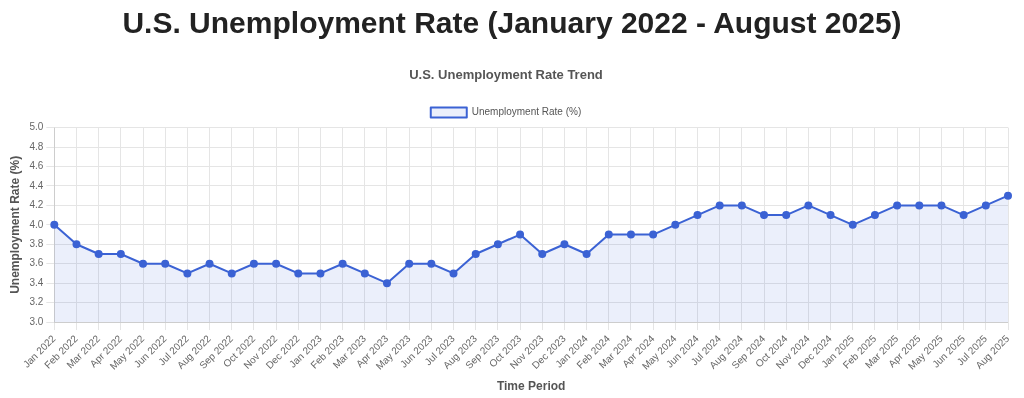 This screenshot has height=398, width=1024. Describe the element at coordinates (36, 166) in the screenshot. I see `y-tick-label: 4.6` at that location.